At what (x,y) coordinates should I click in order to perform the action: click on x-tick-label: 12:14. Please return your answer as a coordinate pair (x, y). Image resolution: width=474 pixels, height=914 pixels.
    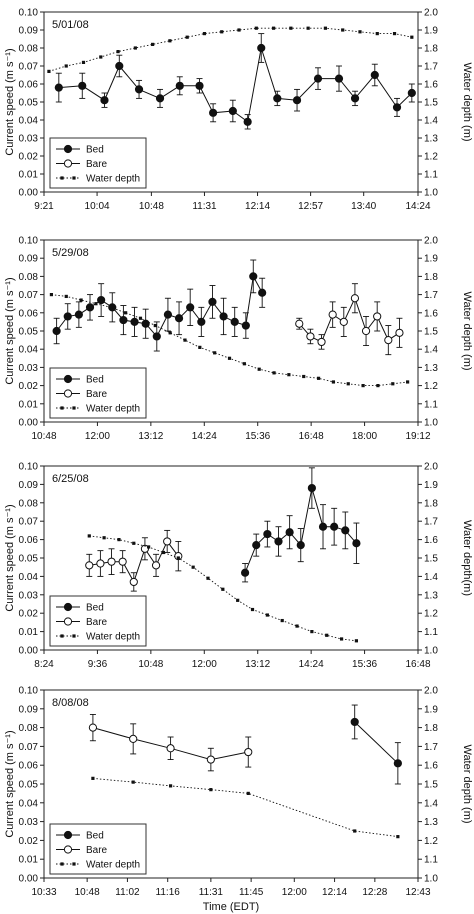
    Looking at the image, I should click on (334, 892).